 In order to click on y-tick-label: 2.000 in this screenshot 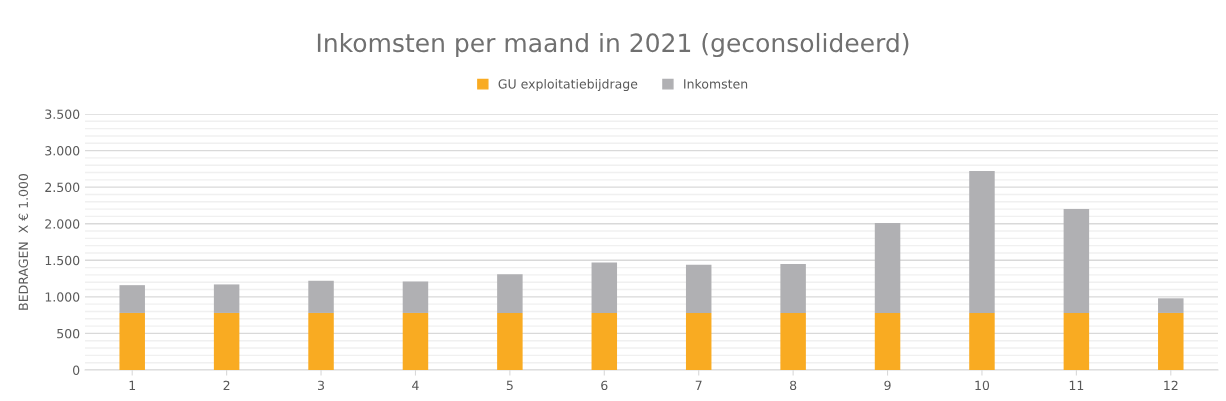, I will do `click(62, 224)`.